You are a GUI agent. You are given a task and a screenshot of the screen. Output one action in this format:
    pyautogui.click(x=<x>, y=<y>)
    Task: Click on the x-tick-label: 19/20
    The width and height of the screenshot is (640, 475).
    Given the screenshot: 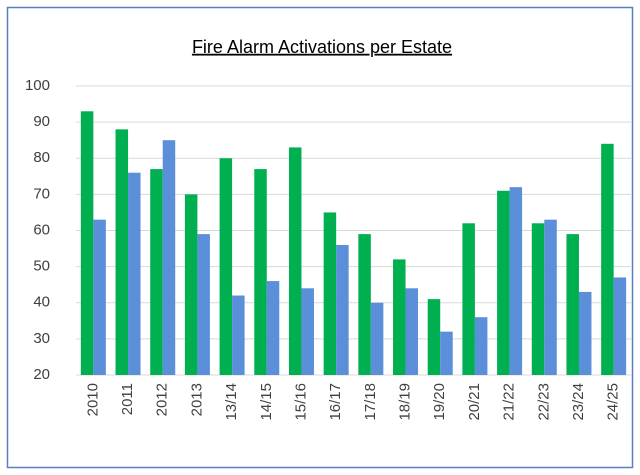 What is the action you would take?
    pyautogui.click(x=439, y=402)
    